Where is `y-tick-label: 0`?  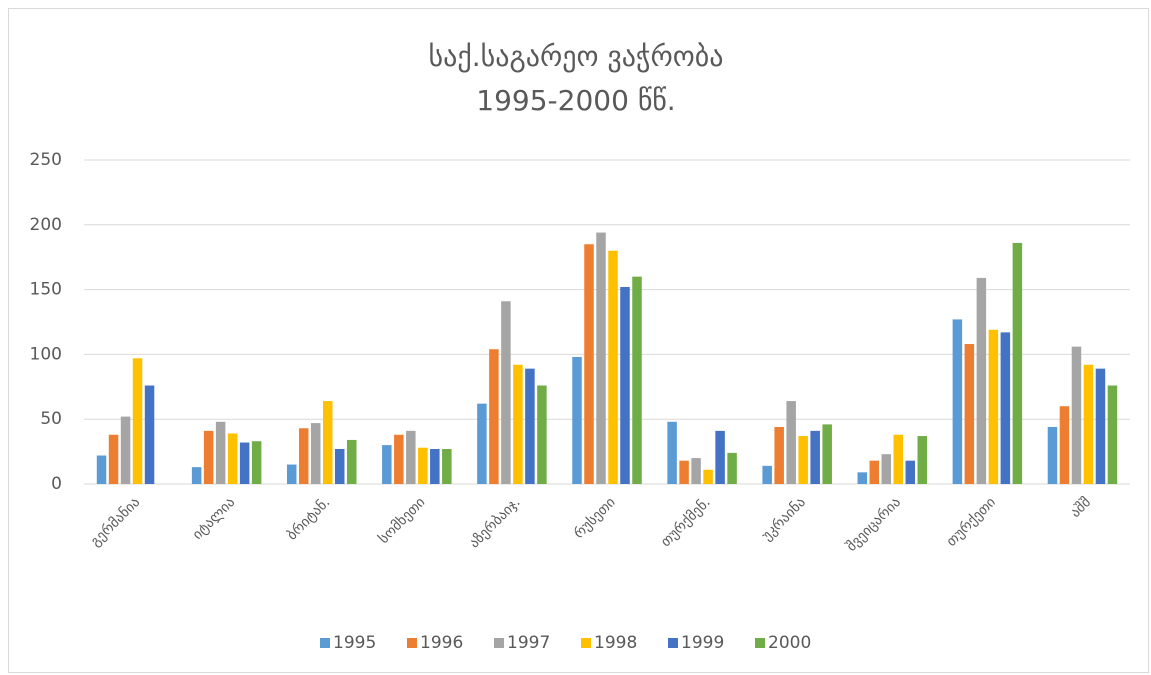
y-tick-label: 0 is located at coordinates (56, 484).